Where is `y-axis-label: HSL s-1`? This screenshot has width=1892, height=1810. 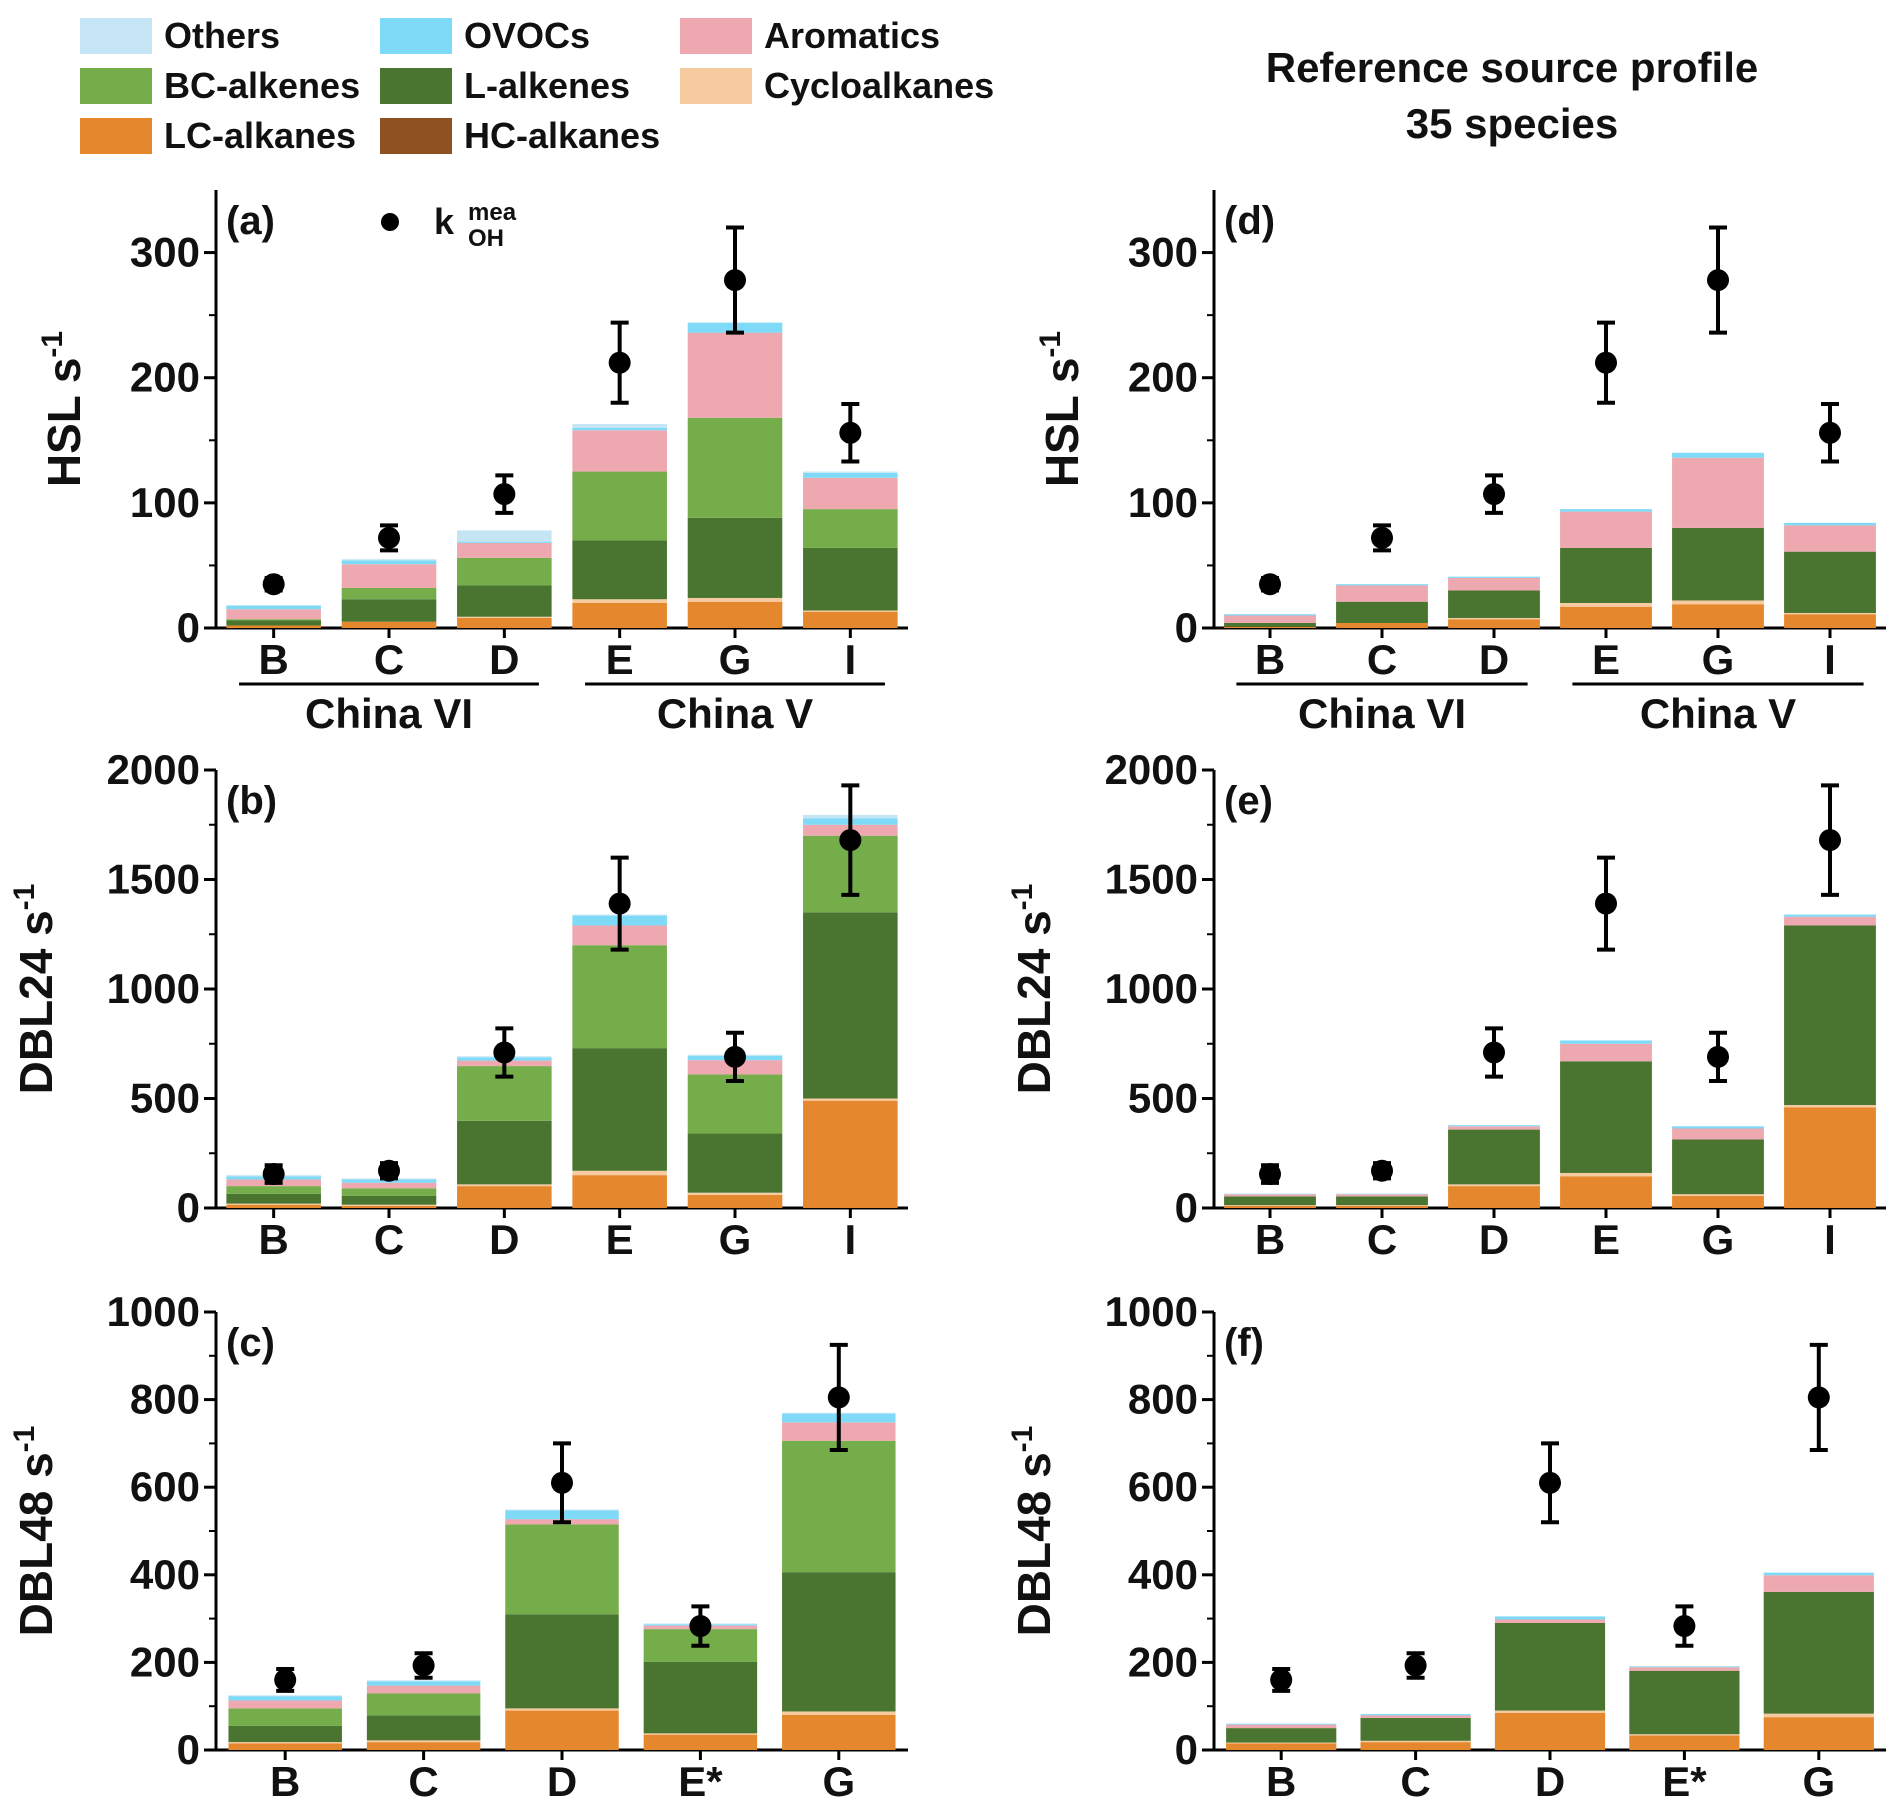 y-axis-label: HSL s-1 is located at coordinates (1061, 409).